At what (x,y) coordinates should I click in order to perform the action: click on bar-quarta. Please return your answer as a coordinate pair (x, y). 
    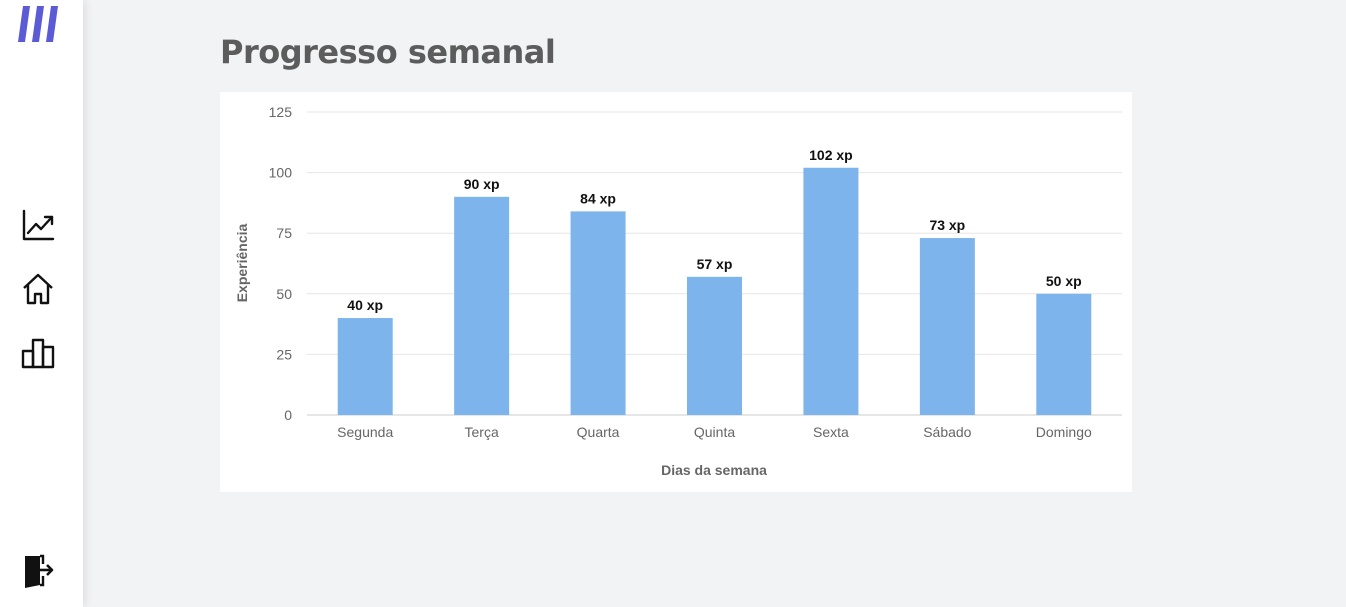
    Looking at the image, I should click on (598, 313).